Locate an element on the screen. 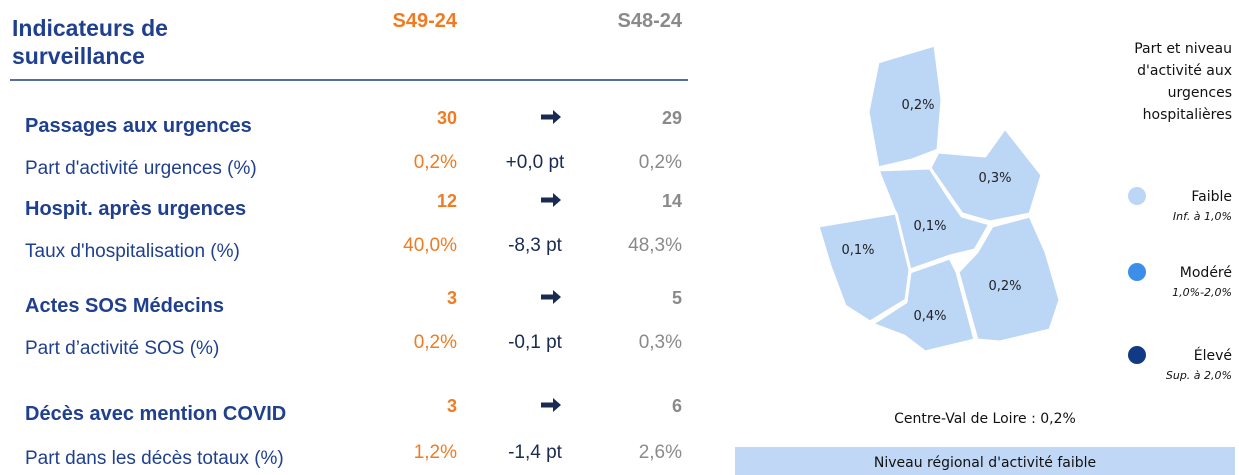  title: surveillance is located at coordinates (78, 56).